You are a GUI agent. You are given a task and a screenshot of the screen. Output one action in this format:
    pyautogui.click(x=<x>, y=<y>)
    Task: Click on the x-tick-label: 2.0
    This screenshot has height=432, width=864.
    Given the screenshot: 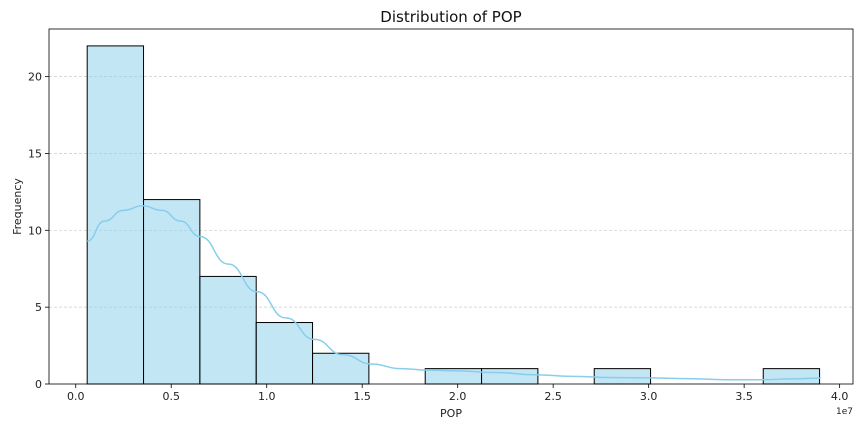 What is the action you would take?
    pyautogui.click(x=458, y=396)
    